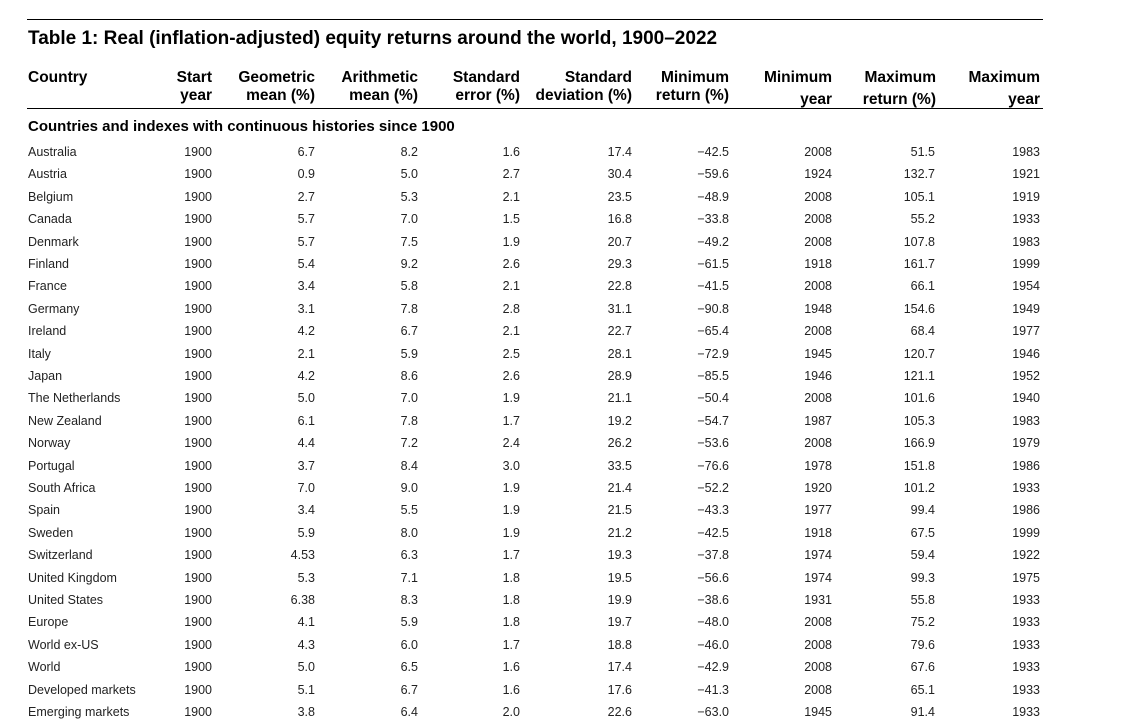  Describe the element at coordinates (306, 331) in the screenshot. I see `cell-geometric-mean: 4.2` at that location.